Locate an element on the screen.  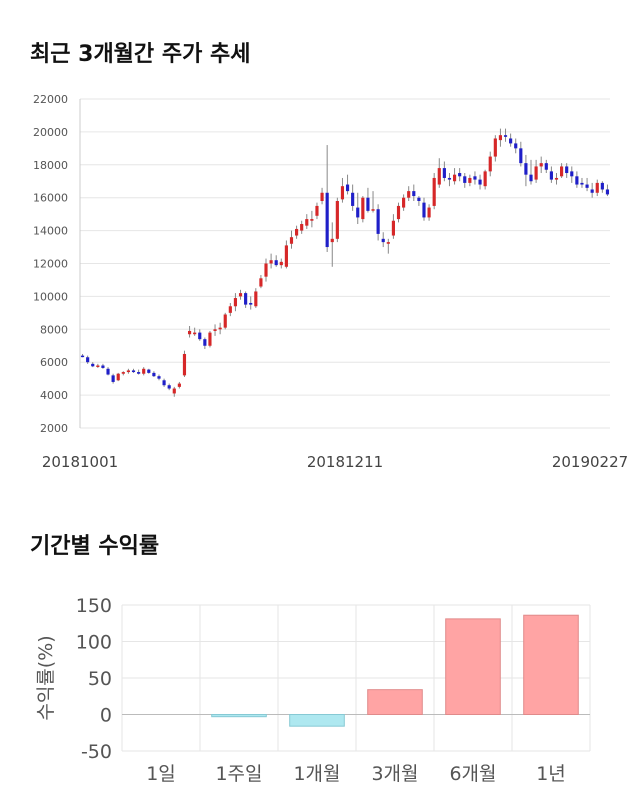
price-chart-title: 최근 3개월간 주가 추세 is located at coordinates (140, 54).